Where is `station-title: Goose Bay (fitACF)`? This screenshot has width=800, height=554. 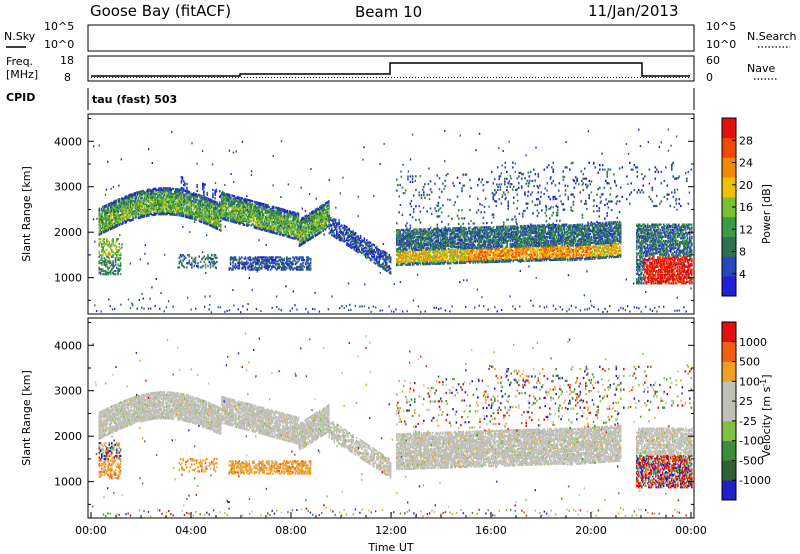 station-title: Goose Bay (fitACF) is located at coordinates (160, 11).